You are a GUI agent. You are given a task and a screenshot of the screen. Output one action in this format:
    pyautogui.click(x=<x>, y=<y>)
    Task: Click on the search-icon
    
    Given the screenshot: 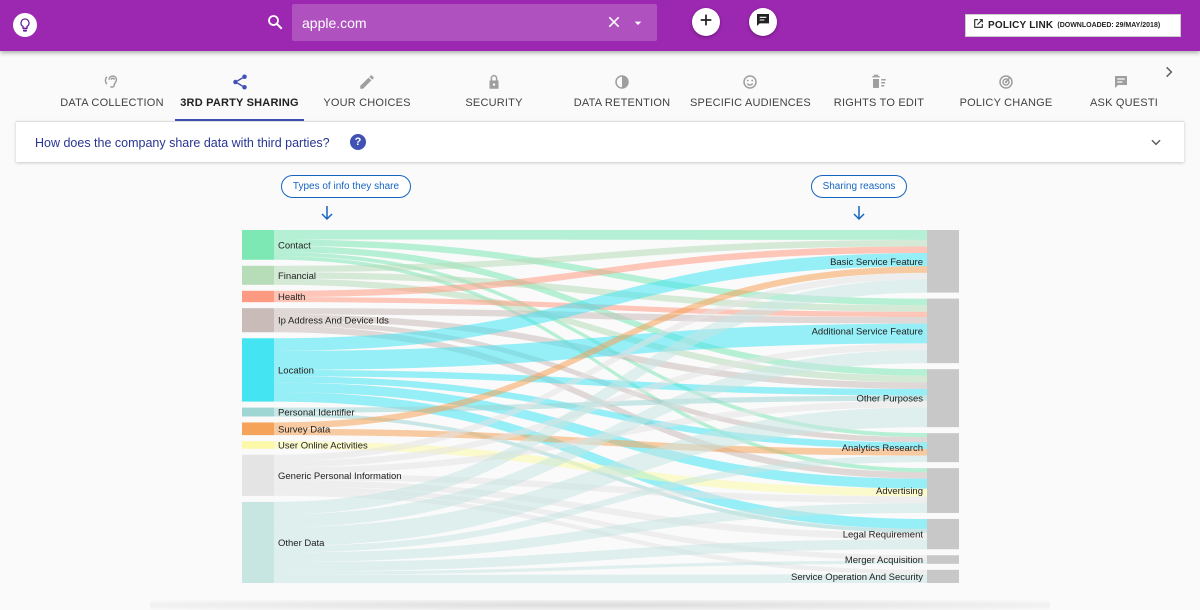 What is the action you would take?
    pyautogui.click(x=276, y=23)
    